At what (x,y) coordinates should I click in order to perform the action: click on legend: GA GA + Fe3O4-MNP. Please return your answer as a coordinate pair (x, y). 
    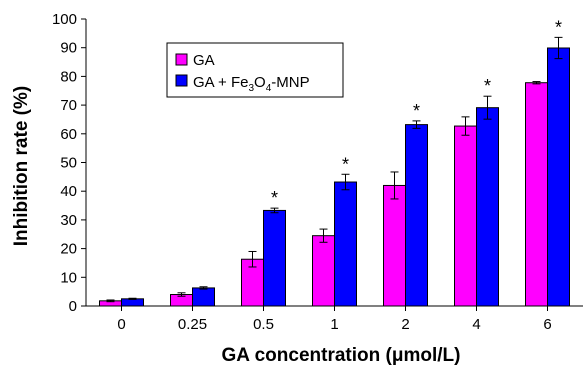
    Looking at the image, I should click on (255, 70).